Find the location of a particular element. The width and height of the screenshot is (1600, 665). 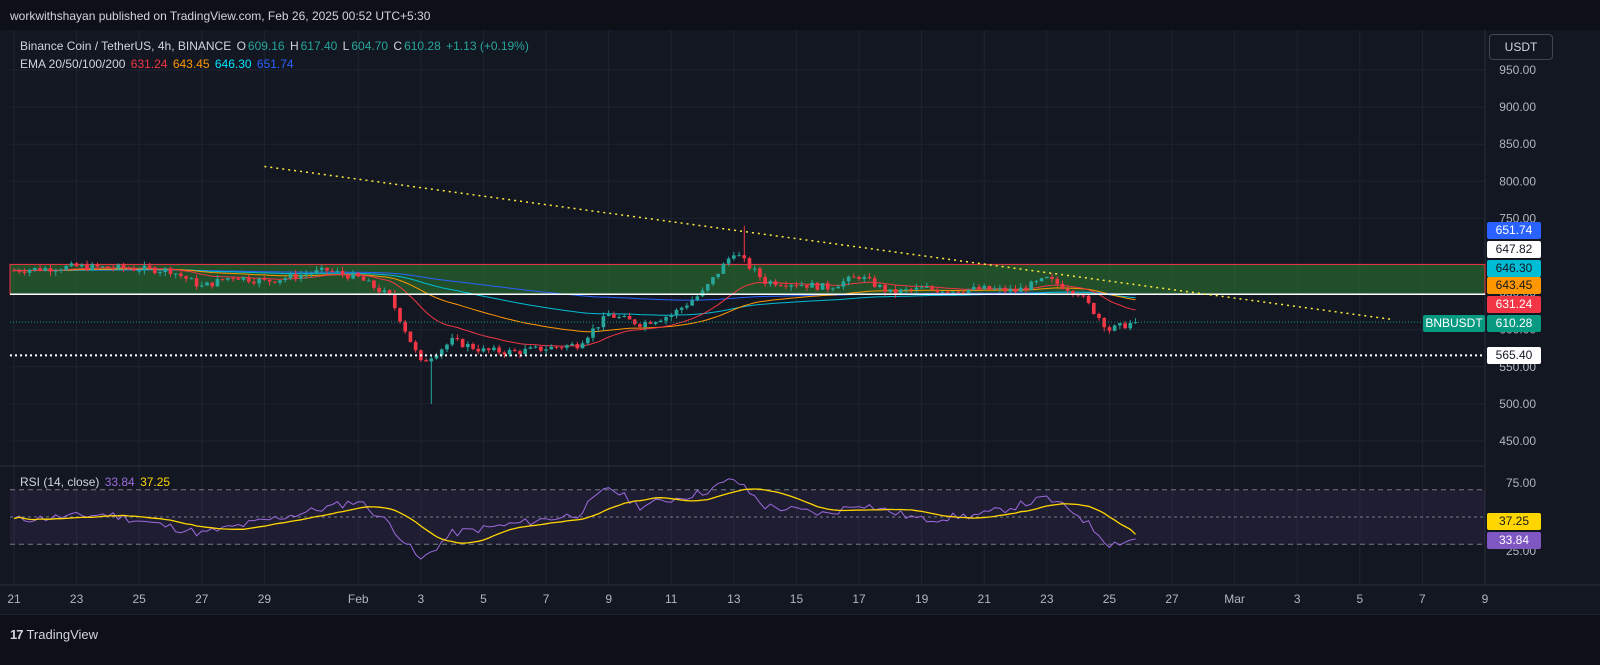

close-label: C is located at coordinates (398, 46).